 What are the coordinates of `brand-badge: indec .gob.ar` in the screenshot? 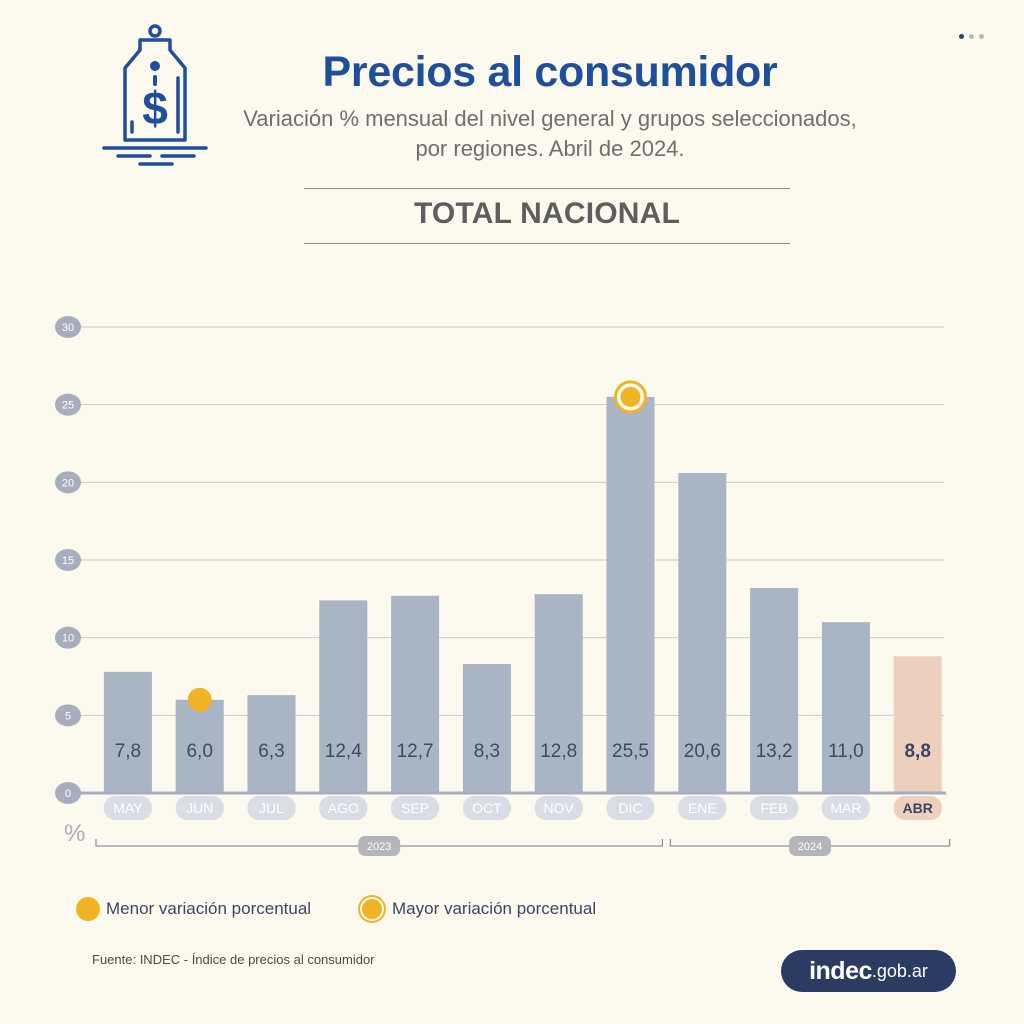 It's located at (868, 971).